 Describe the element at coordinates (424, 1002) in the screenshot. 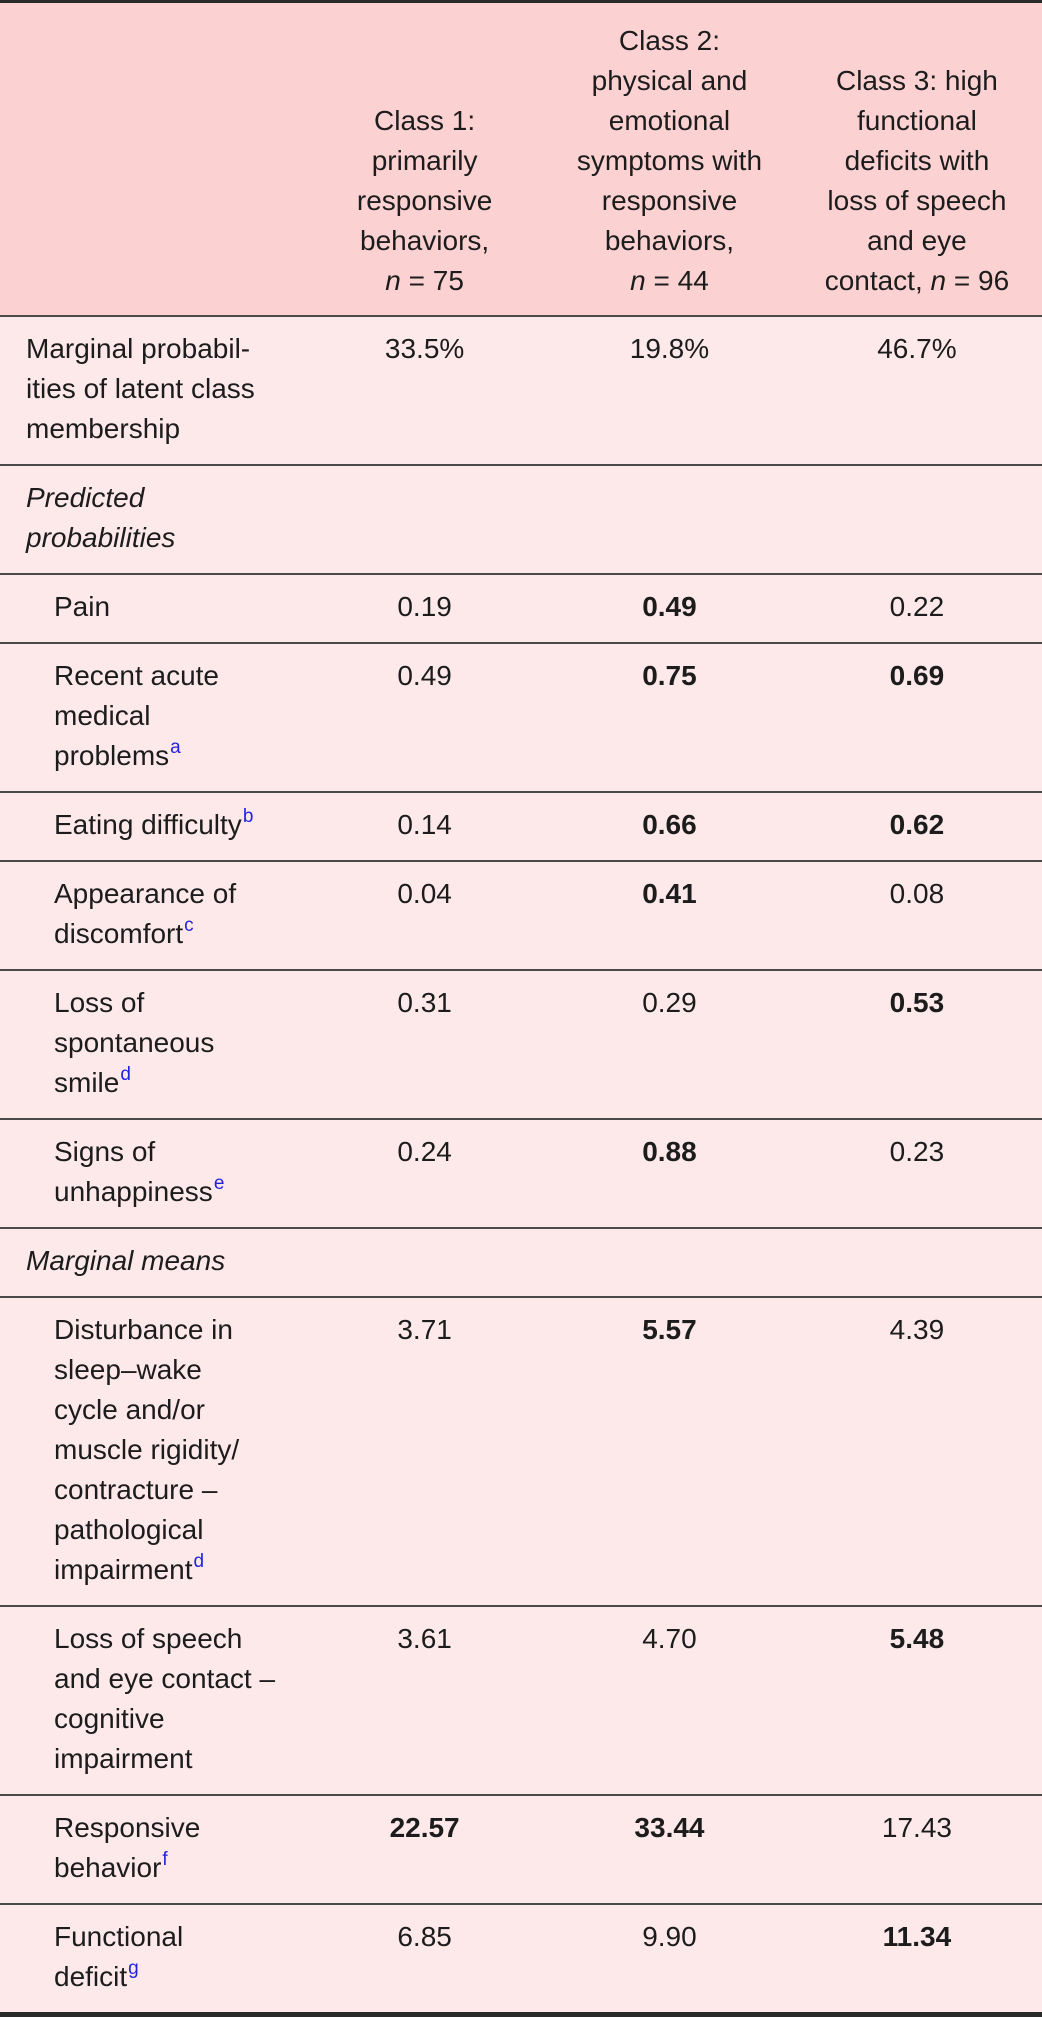

I see `cell-value: 0.31` at that location.